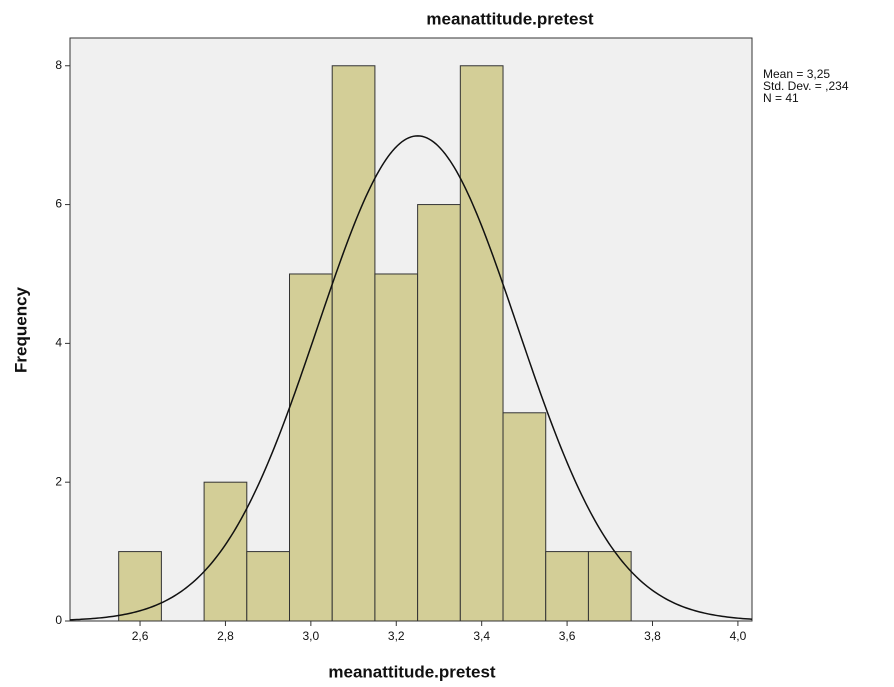  Describe the element at coordinates (738, 636) in the screenshot. I see `x-tick-label: 4,0` at that location.